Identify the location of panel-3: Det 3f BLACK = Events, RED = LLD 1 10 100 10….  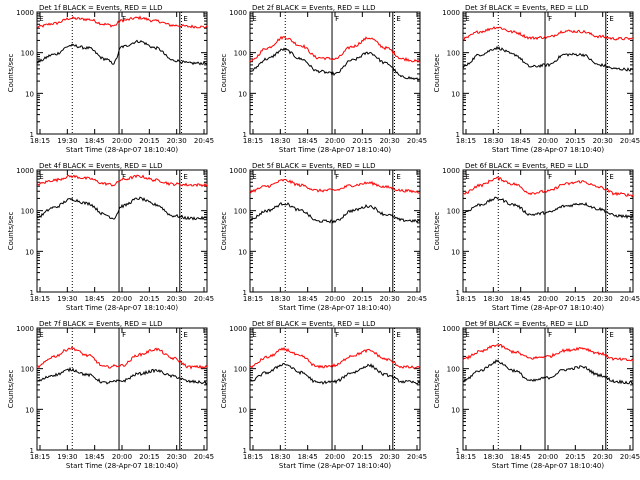
(536, 79).